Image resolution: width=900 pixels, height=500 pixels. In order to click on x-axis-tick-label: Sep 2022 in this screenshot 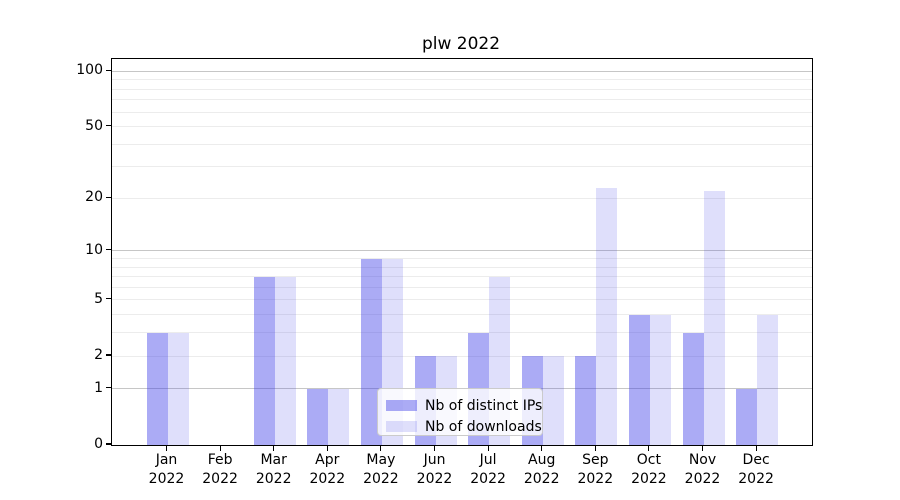, I will do `click(595, 470)`.